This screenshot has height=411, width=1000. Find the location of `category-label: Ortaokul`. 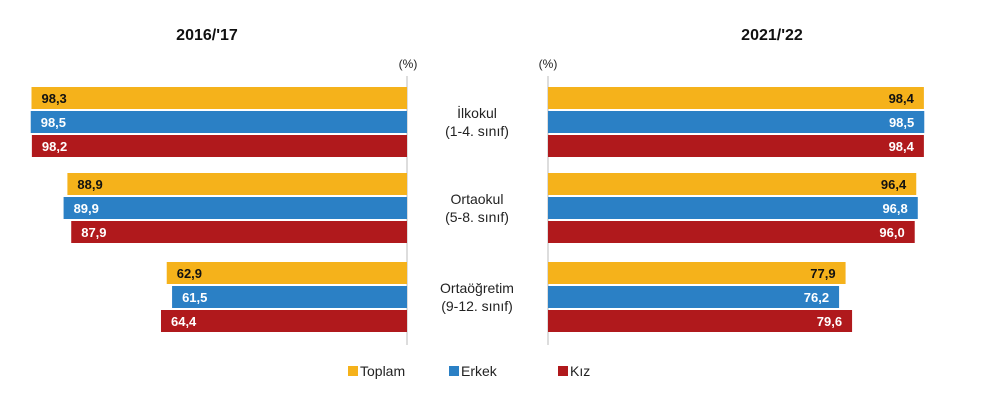

category-label: Ortaokul is located at coordinates (477, 199).